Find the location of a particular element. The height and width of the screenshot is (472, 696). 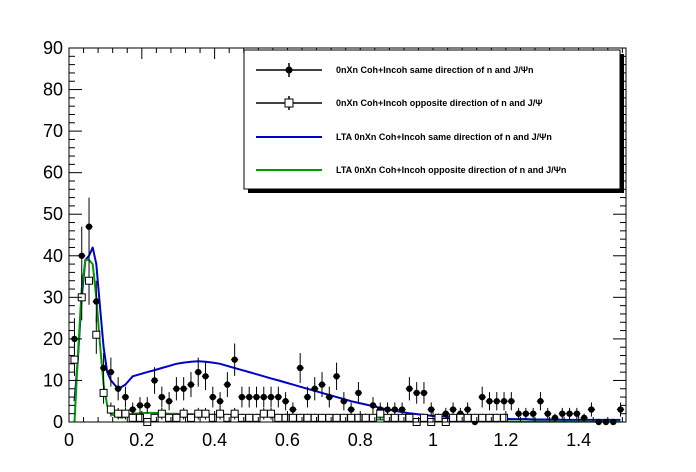

x-tick-label: 0.8 is located at coordinates (360, 440).